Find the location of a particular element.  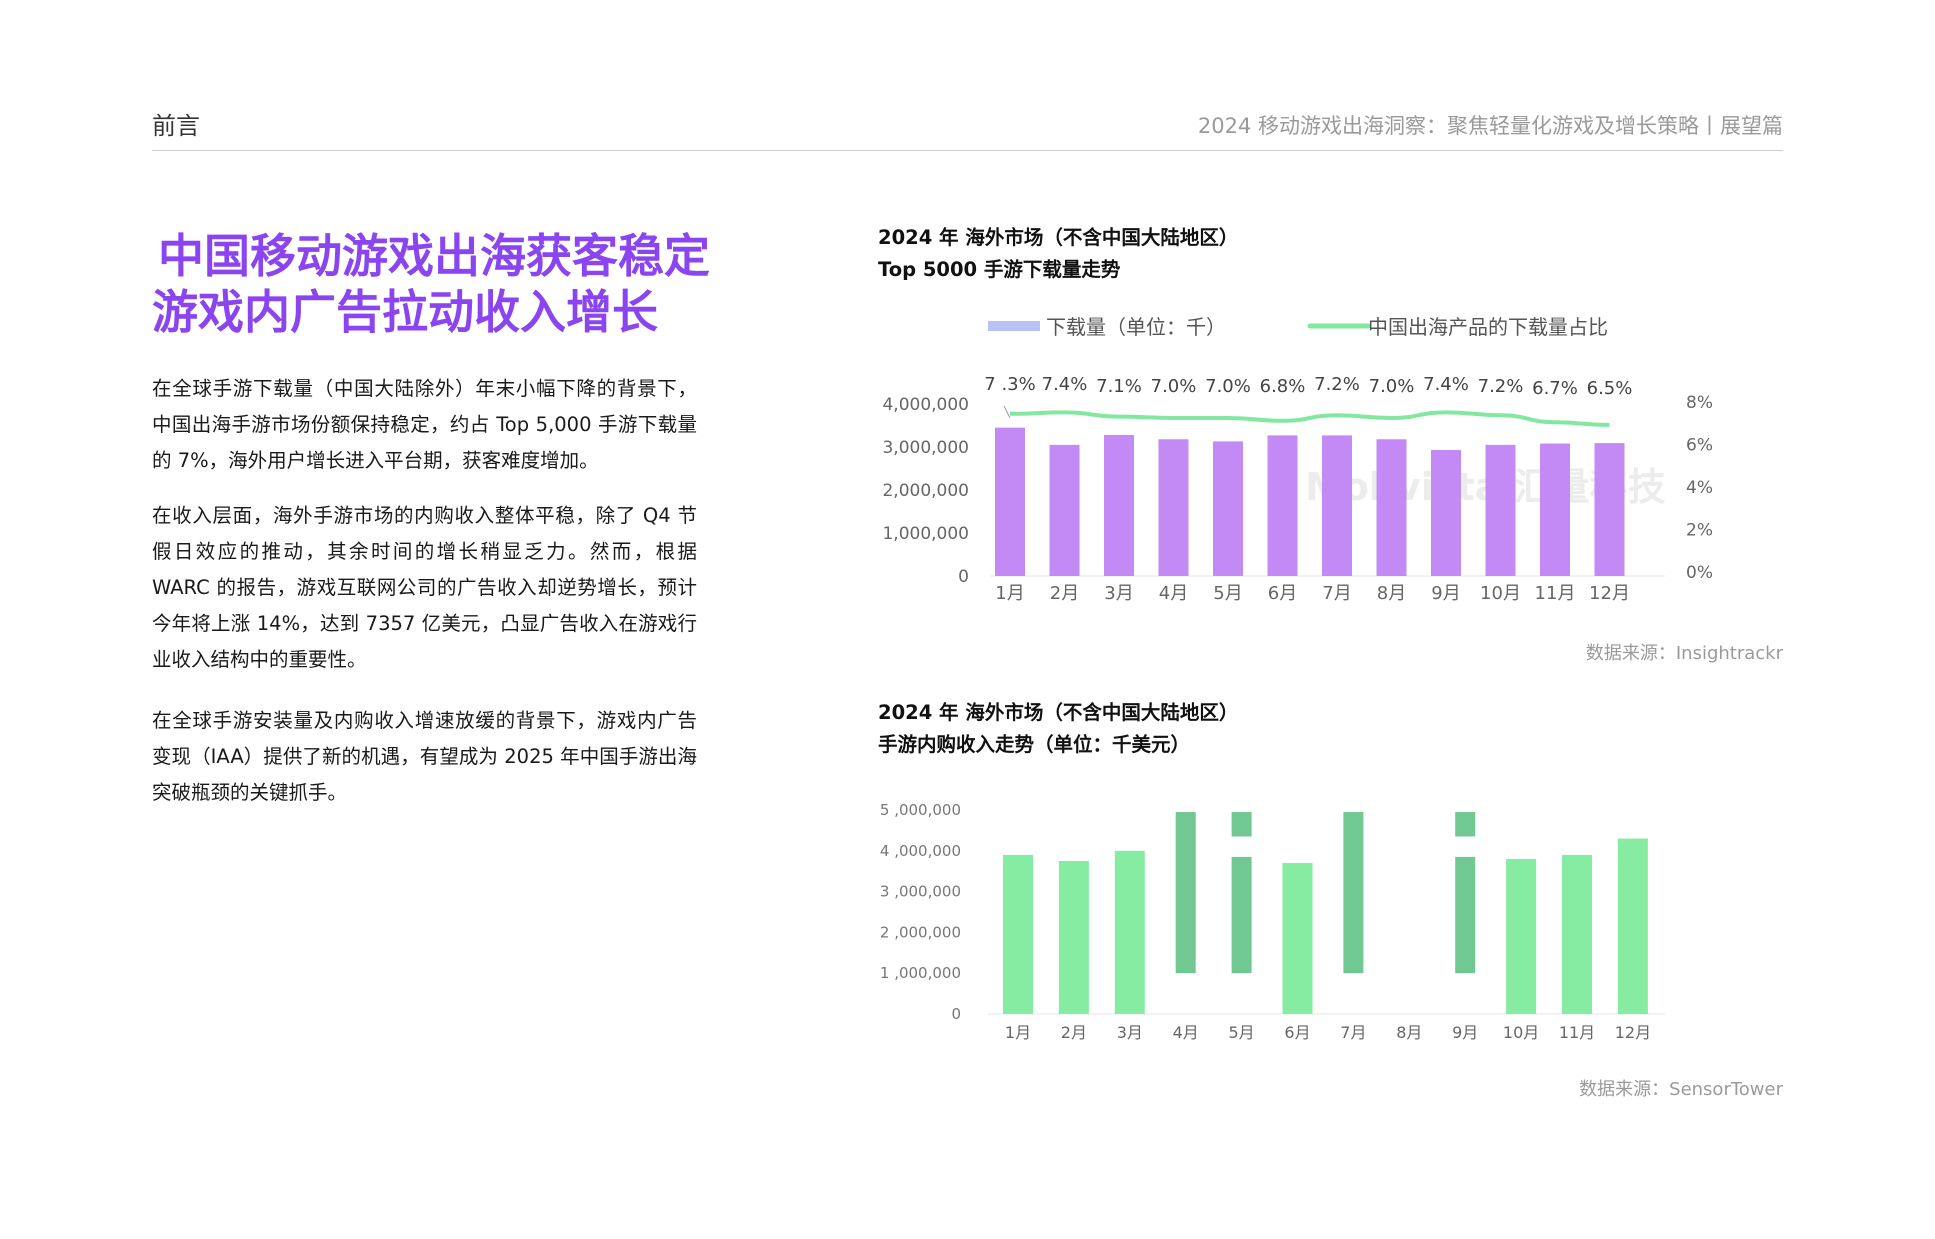

headline-line-2: 游戏内广告拉动收入增长 is located at coordinates (405, 312).